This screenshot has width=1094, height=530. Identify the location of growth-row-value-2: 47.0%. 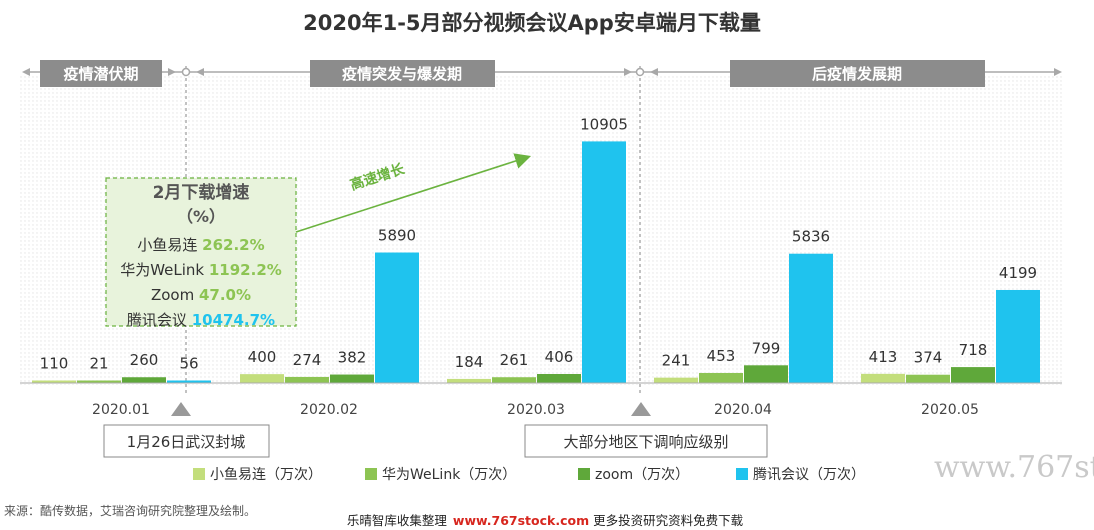
(225, 295).